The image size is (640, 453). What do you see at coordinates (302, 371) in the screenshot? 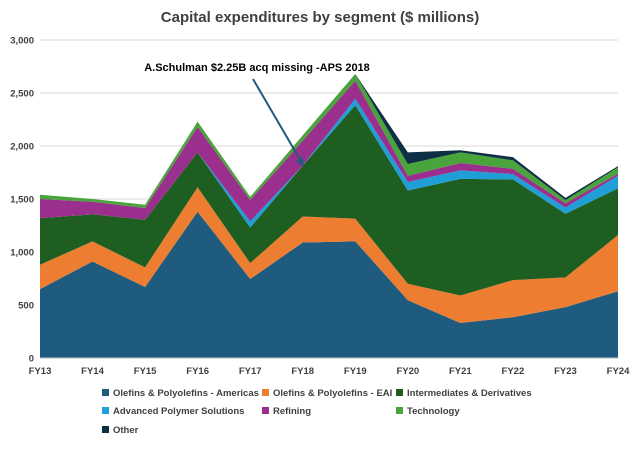
I see `x-tick-label: FY18` at bounding box center [302, 371].